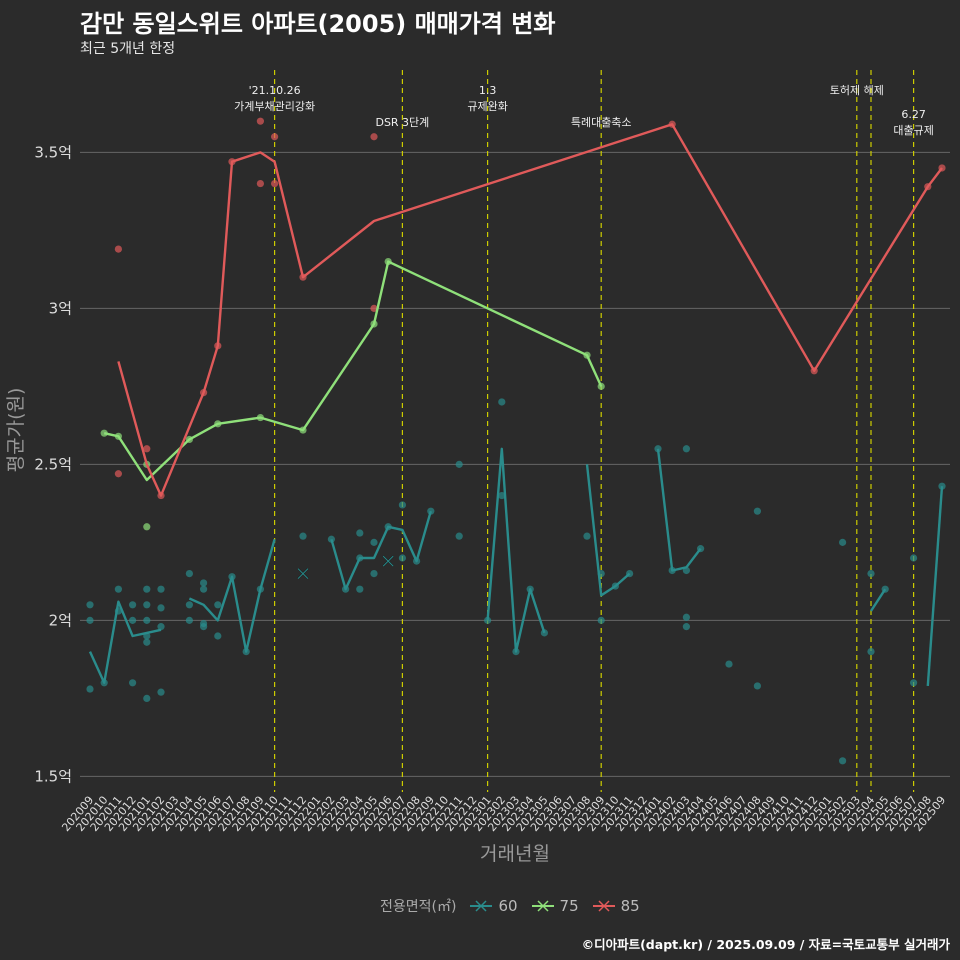  Describe the element at coordinates (53, 152) in the screenshot. I see `y-tick-label: 3.5억` at that location.